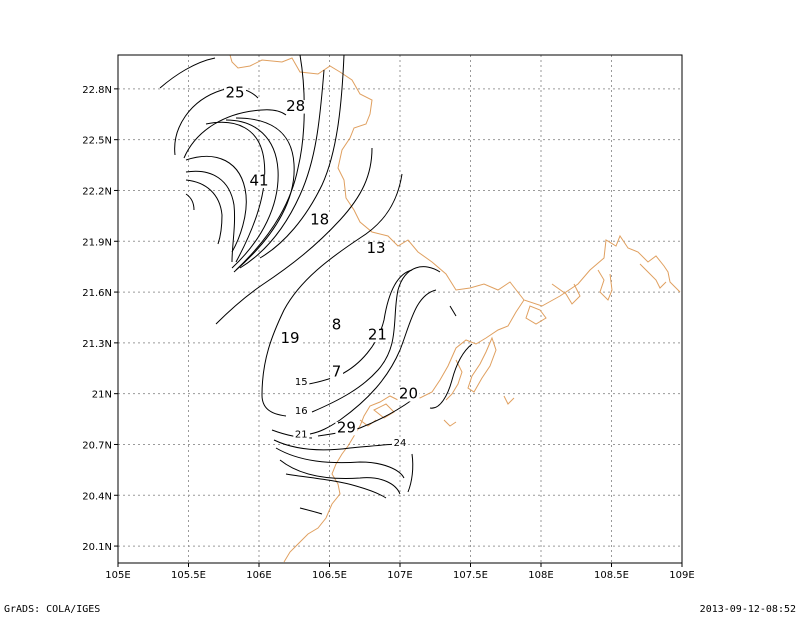  I want to click on contour-label: 7, so click(337, 372).